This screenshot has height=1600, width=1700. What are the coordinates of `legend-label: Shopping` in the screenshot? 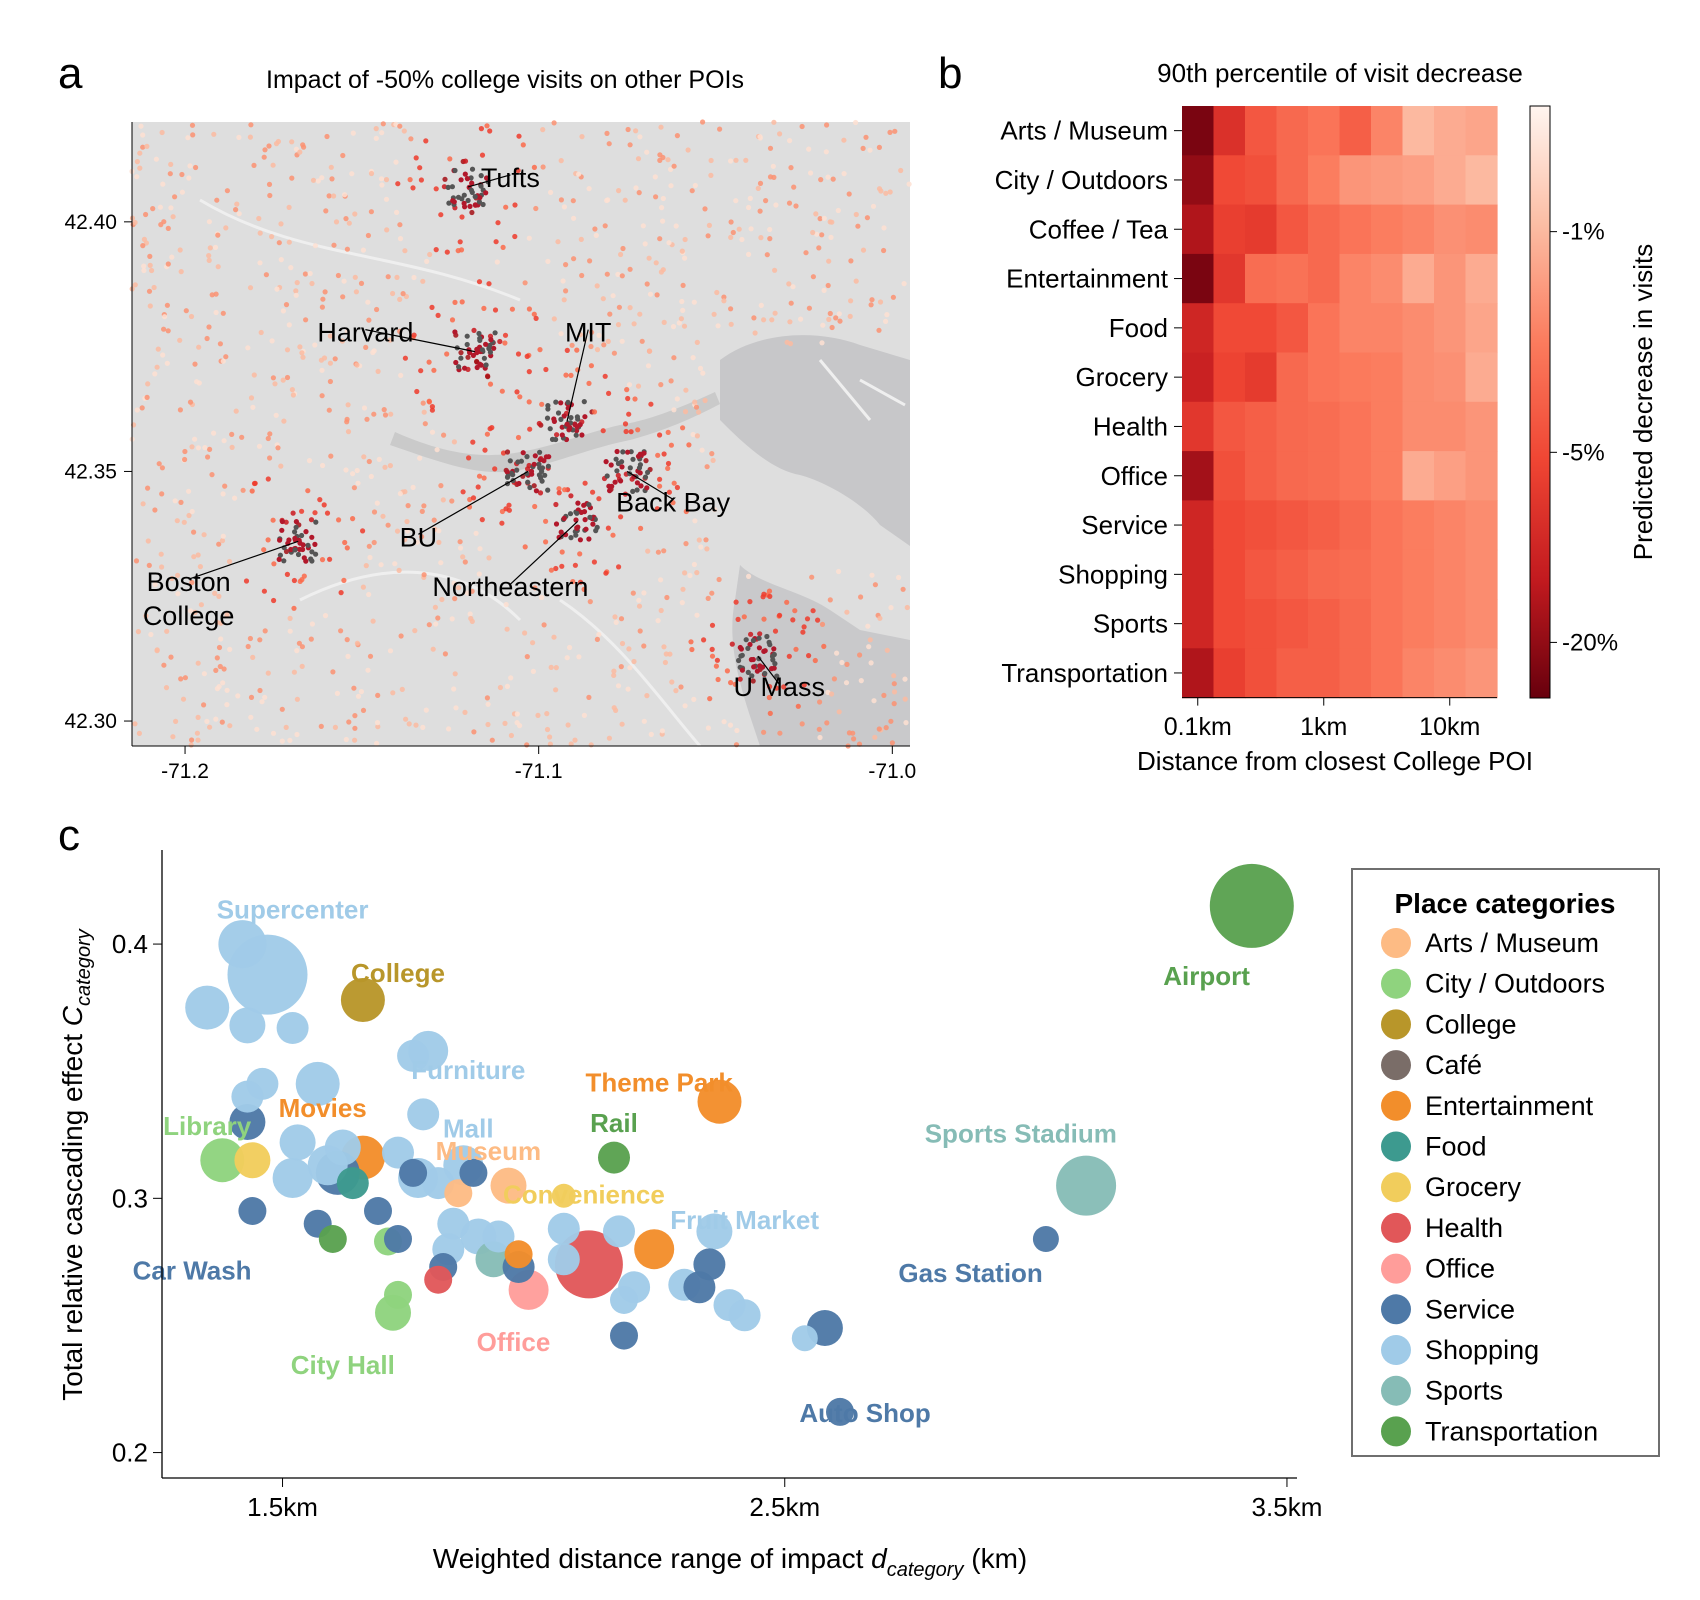 It's located at (1482, 1350).